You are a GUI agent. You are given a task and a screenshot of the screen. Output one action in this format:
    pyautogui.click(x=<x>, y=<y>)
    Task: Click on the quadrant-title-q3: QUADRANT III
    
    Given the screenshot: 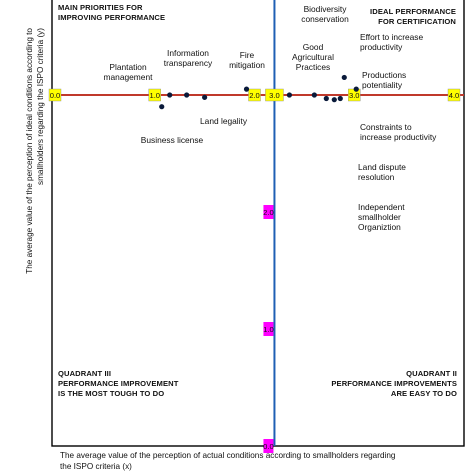 What is the action you would take?
    pyautogui.click(x=84, y=373)
    